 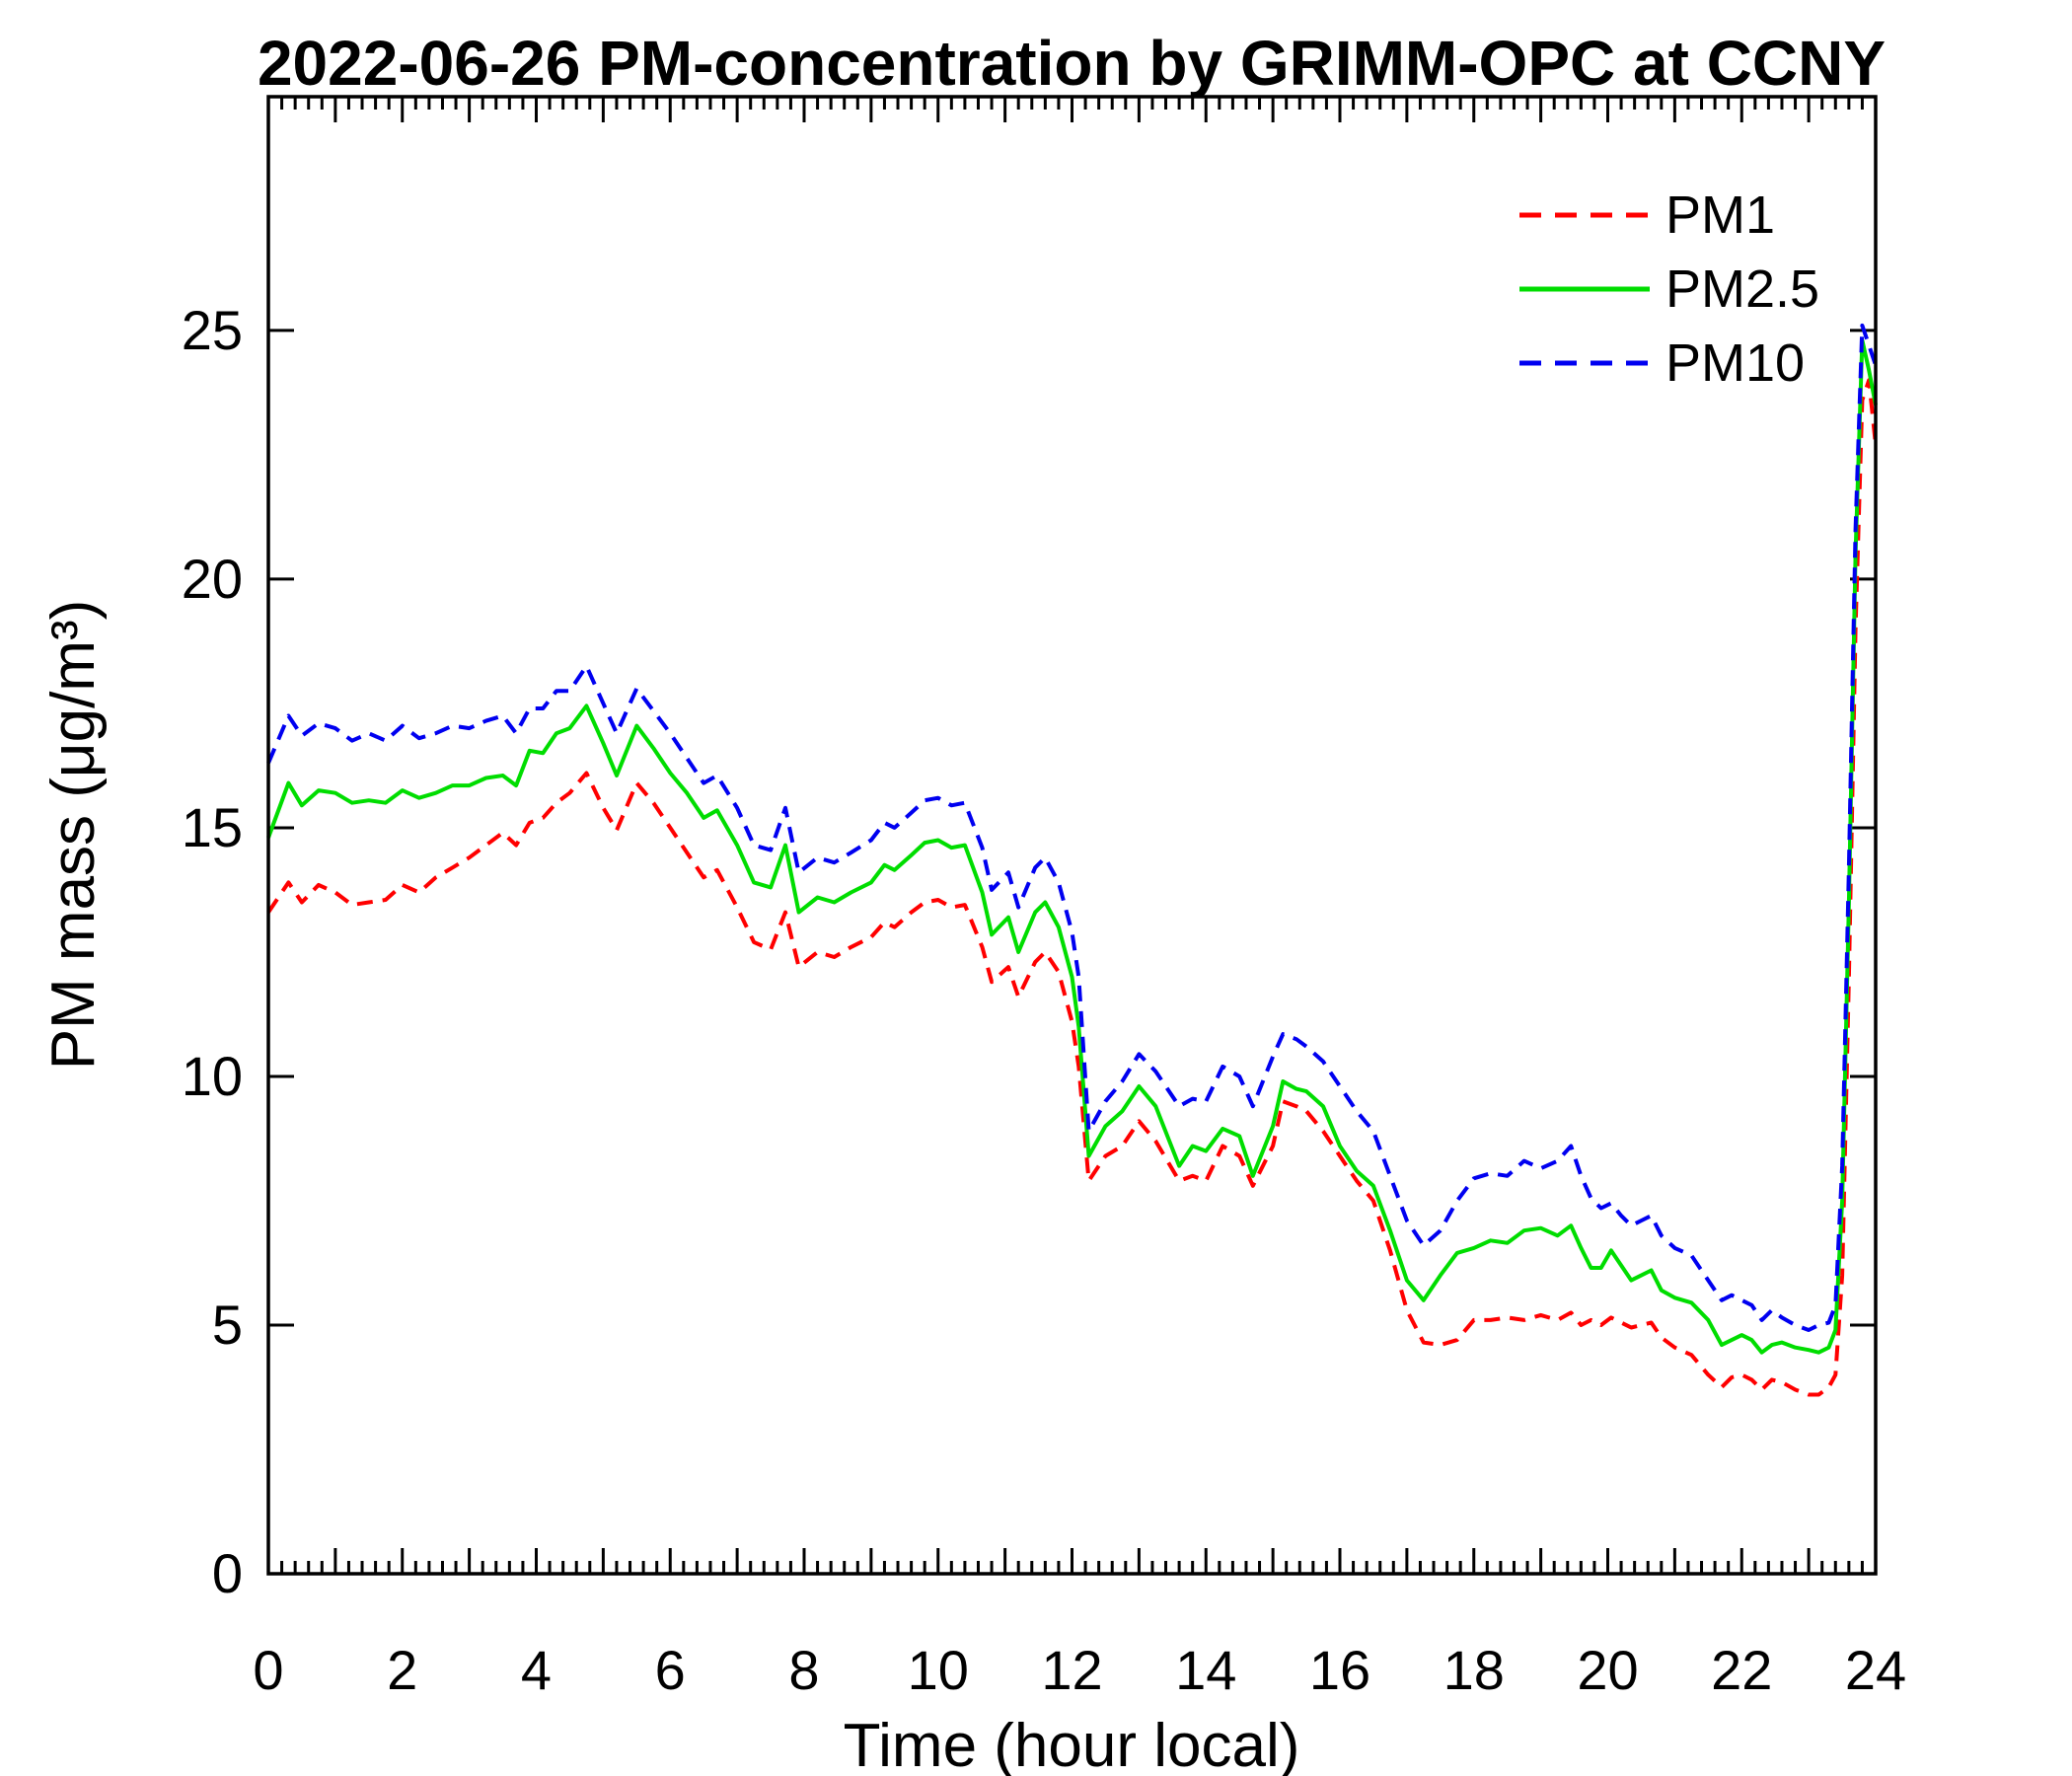 What do you see at coordinates (536, 1670) in the screenshot?
I see `x-tick-label: 4` at bounding box center [536, 1670].